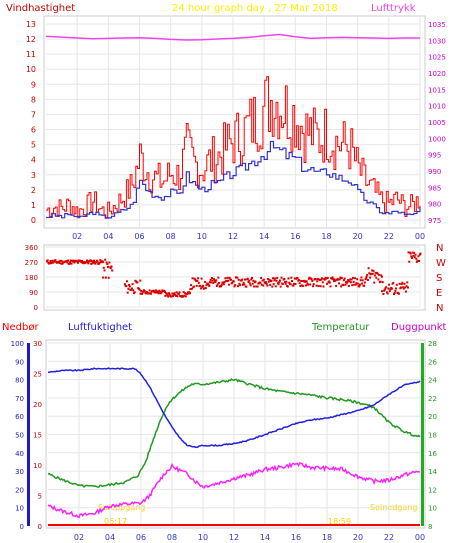 This screenshot has width=460, height=543. What do you see at coordinates (437, 25) in the screenshot?
I see `pressure-tick-label: 1035` at bounding box center [437, 25].